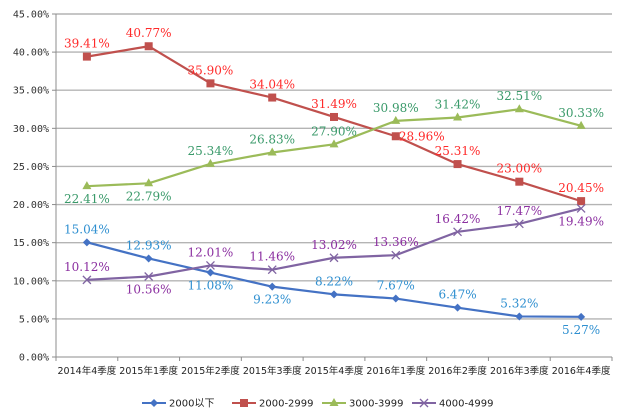  What do you see at coordinates (458, 105) in the screenshot?
I see `data-label: 31.42%` at bounding box center [458, 105].